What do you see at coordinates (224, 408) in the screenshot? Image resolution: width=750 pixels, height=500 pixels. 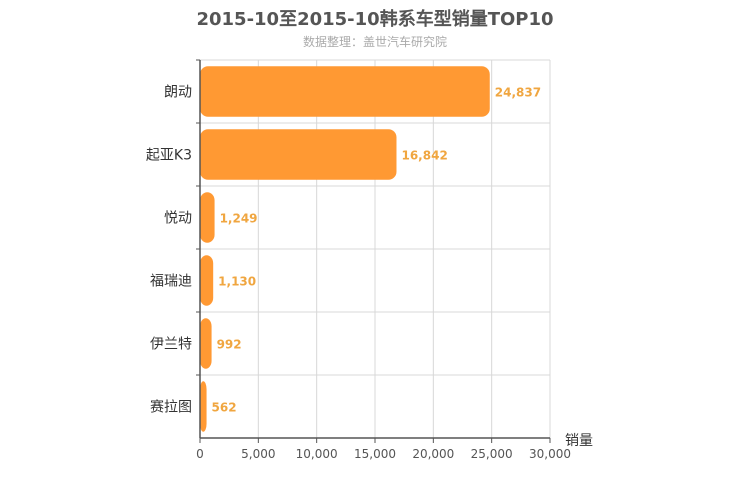 I see `data-label: 562` at bounding box center [224, 408].